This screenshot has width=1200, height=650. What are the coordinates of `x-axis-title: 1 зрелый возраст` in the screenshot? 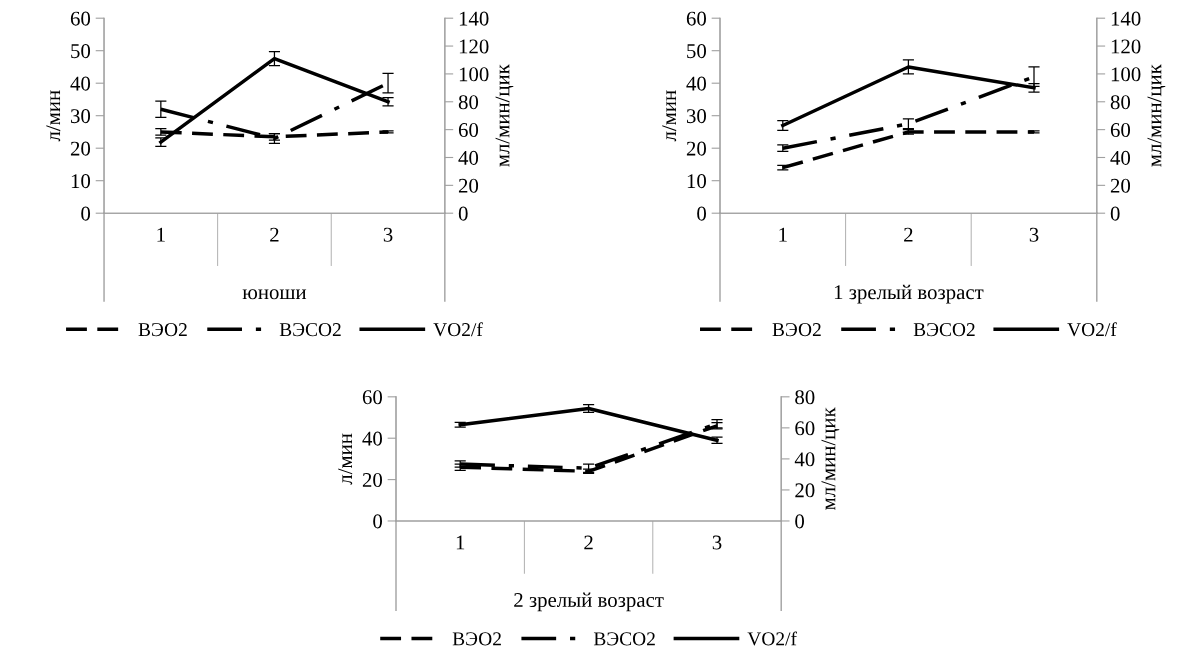 It's located at (909, 294).